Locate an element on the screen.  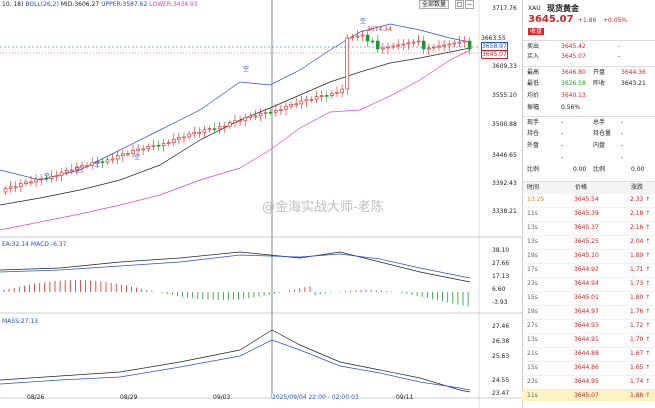
tick-price: 3644.91 is located at coordinates (586, 339).